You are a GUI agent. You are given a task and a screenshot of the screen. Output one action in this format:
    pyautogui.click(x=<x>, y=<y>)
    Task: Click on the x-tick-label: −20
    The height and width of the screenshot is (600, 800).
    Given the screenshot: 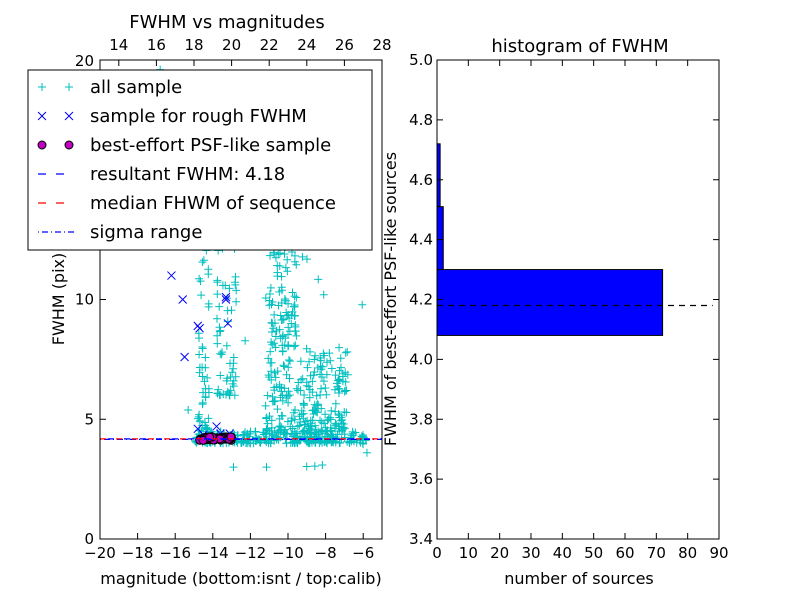 What is the action you would take?
    pyautogui.click(x=100, y=553)
    